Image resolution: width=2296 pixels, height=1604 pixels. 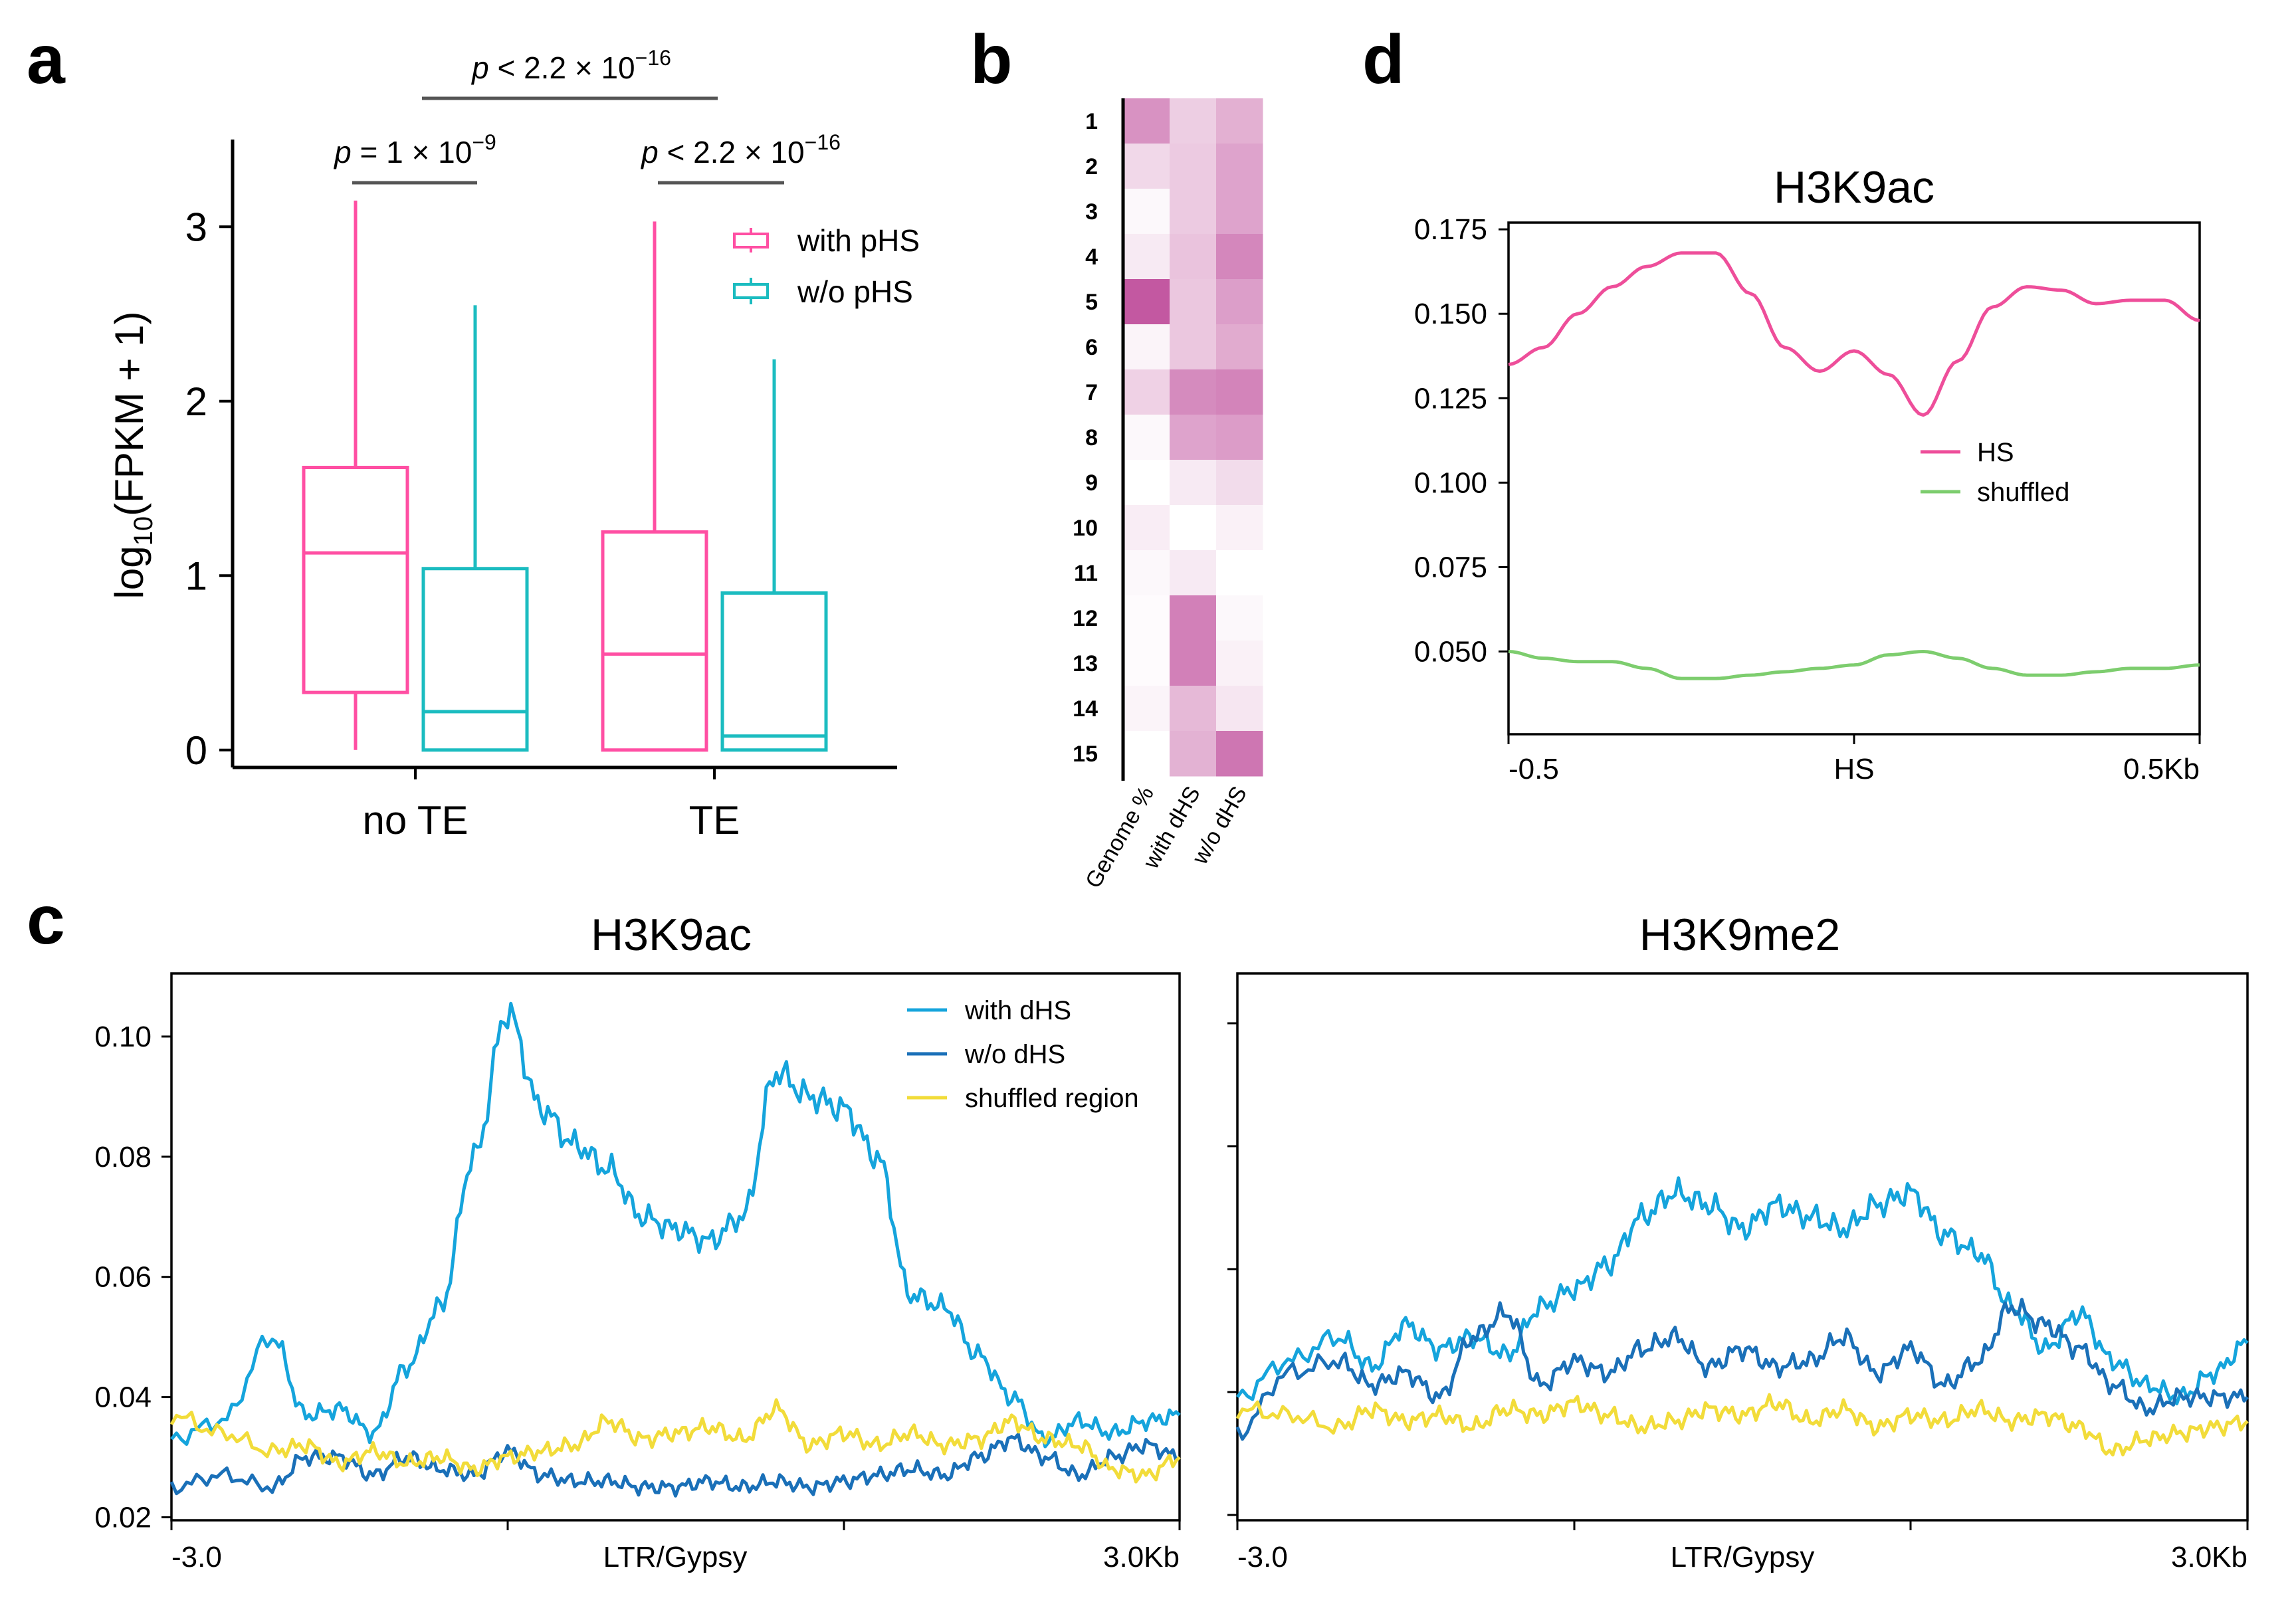 I want to click on b-cell-r9-c2, so click(x=1193, y=483).